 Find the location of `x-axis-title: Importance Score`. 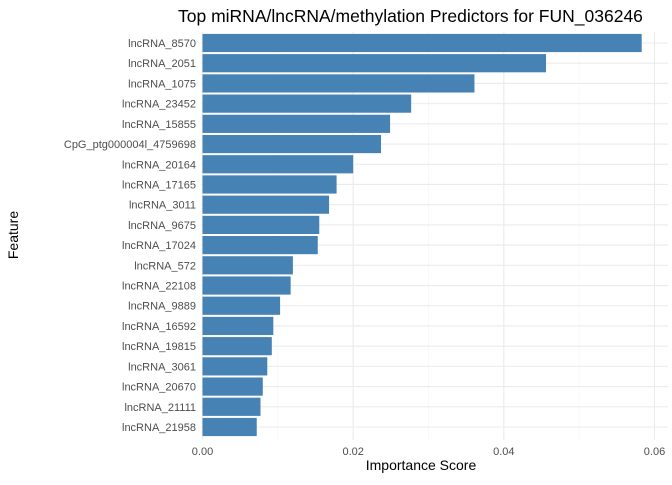

x-axis-title: Importance Score is located at coordinates (421, 465).